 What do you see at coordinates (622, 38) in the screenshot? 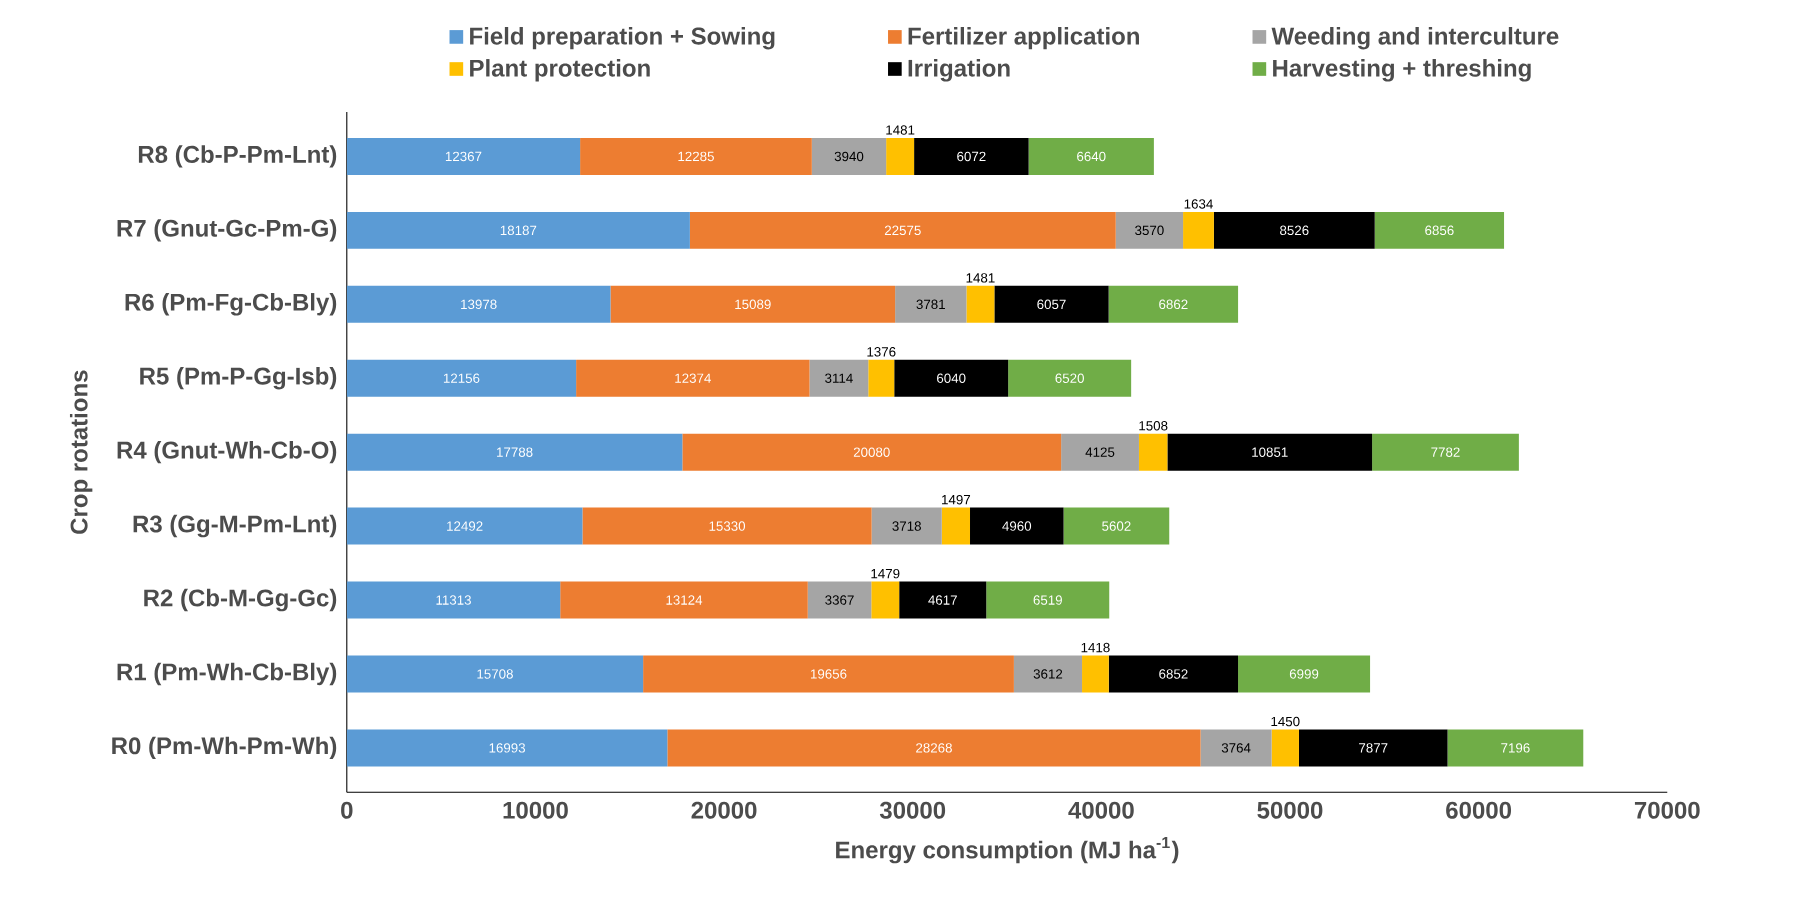
I see `legend-label: Field preparation + Sowing` at bounding box center [622, 38].